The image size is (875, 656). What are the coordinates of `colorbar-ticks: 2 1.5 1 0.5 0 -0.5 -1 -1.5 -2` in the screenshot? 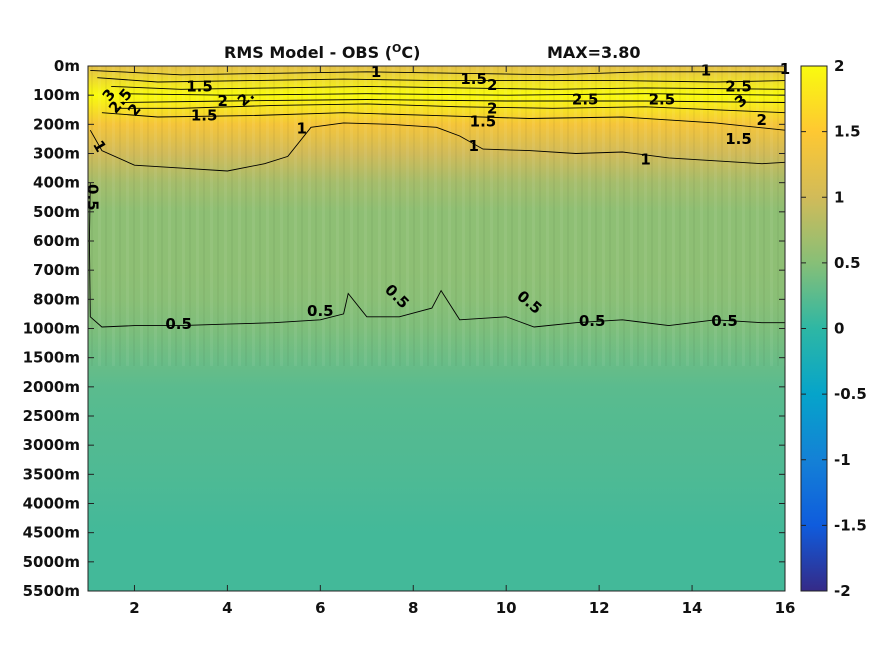 It's located at (834, 328).